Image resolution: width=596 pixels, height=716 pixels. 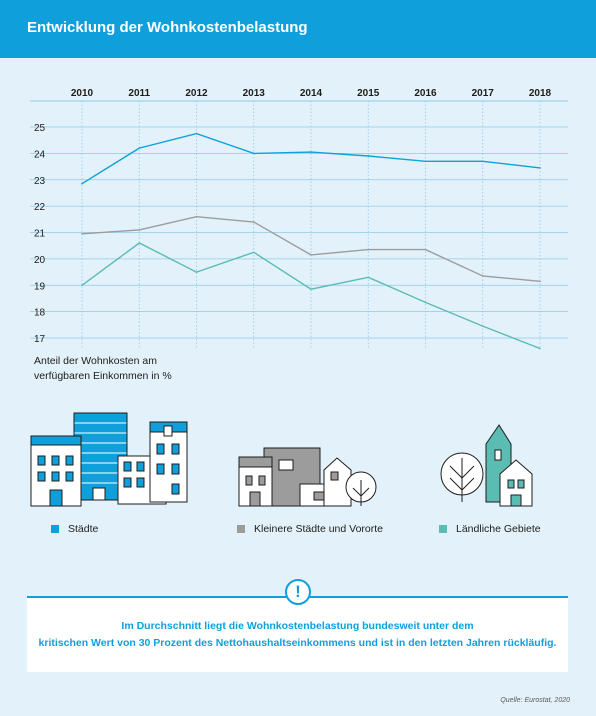 I want to click on source-note: Quelle: Eurostat, 2020, so click(x=535, y=700).